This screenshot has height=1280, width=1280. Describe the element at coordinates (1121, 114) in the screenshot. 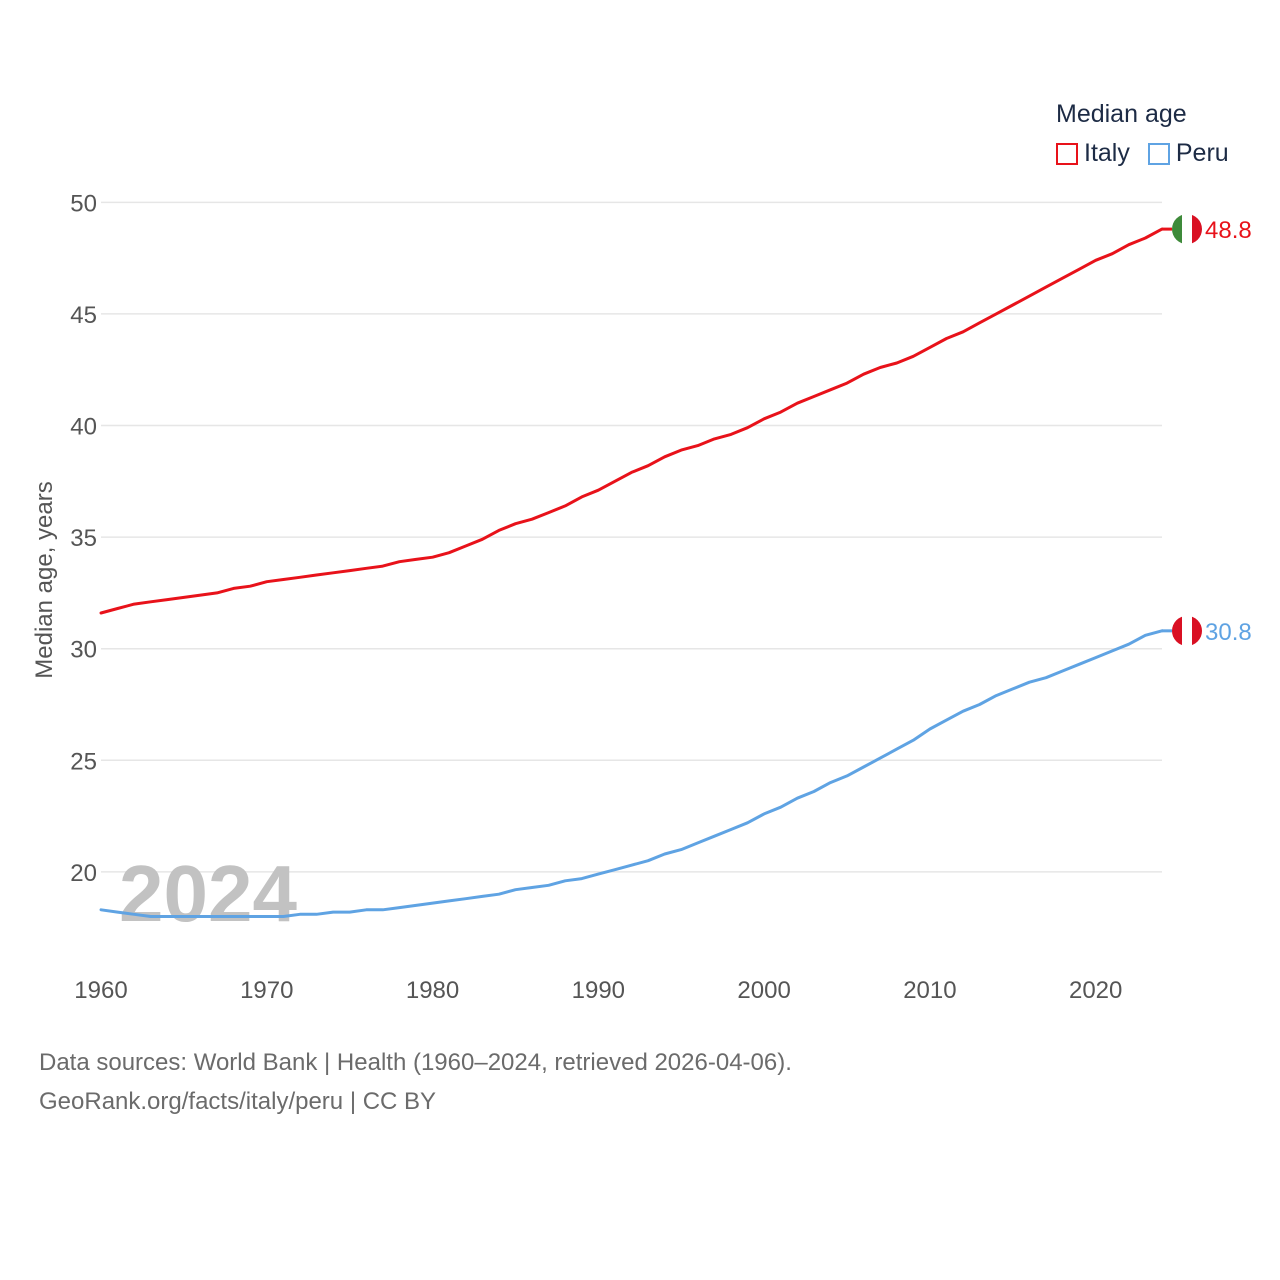

I see `legend-title: Median age` at that location.